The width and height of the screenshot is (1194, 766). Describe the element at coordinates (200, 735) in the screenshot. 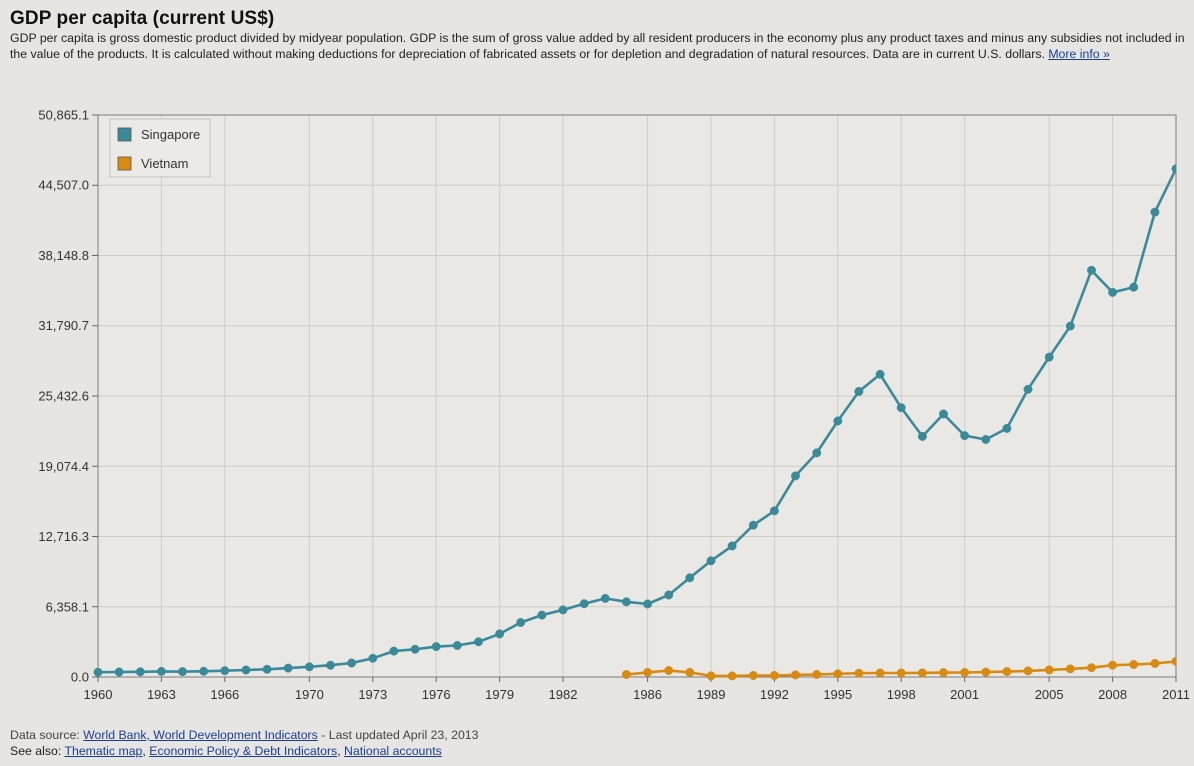

I see `data-source-link: World Bank, World Development Indicators` at that location.